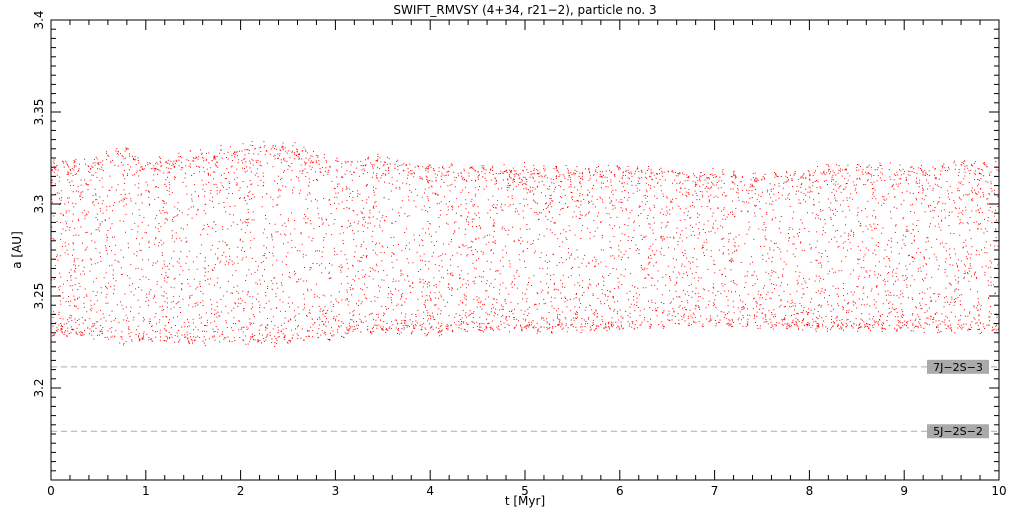  I want to click on x-tick-label: 8, so click(810, 491).